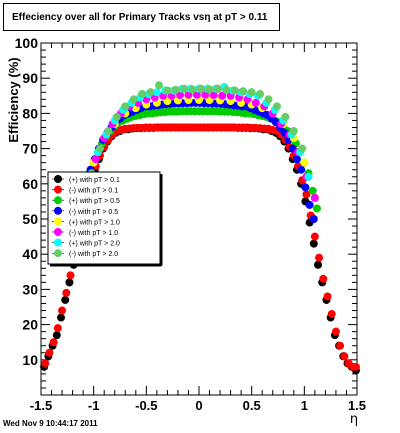 The height and width of the screenshot is (433, 400). I want to click on y-tick-label: 10, so click(30, 360).